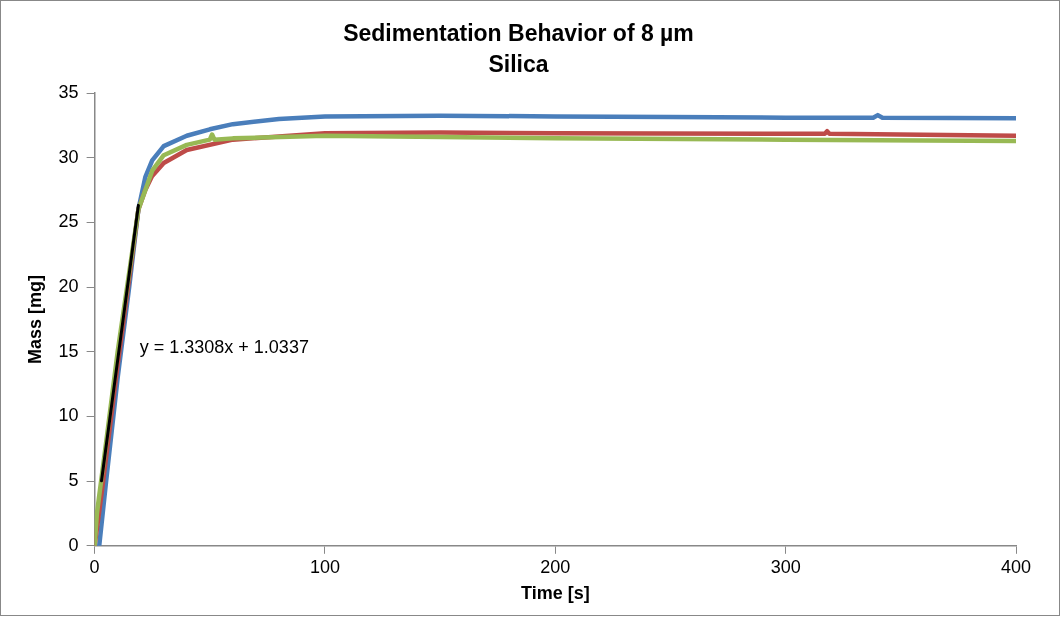 This screenshot has height=618, width=1062. Describe the element at coordinates (94, 566) in the screenshot. I see `x-tick-label: 0` at that location.